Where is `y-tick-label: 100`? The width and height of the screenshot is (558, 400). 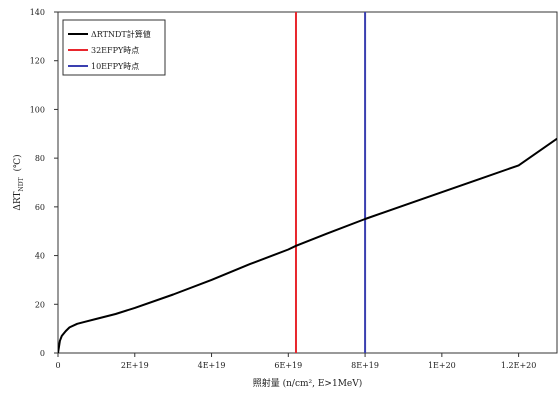 y-tick-label: 100 is located at coordinates (37, 109).